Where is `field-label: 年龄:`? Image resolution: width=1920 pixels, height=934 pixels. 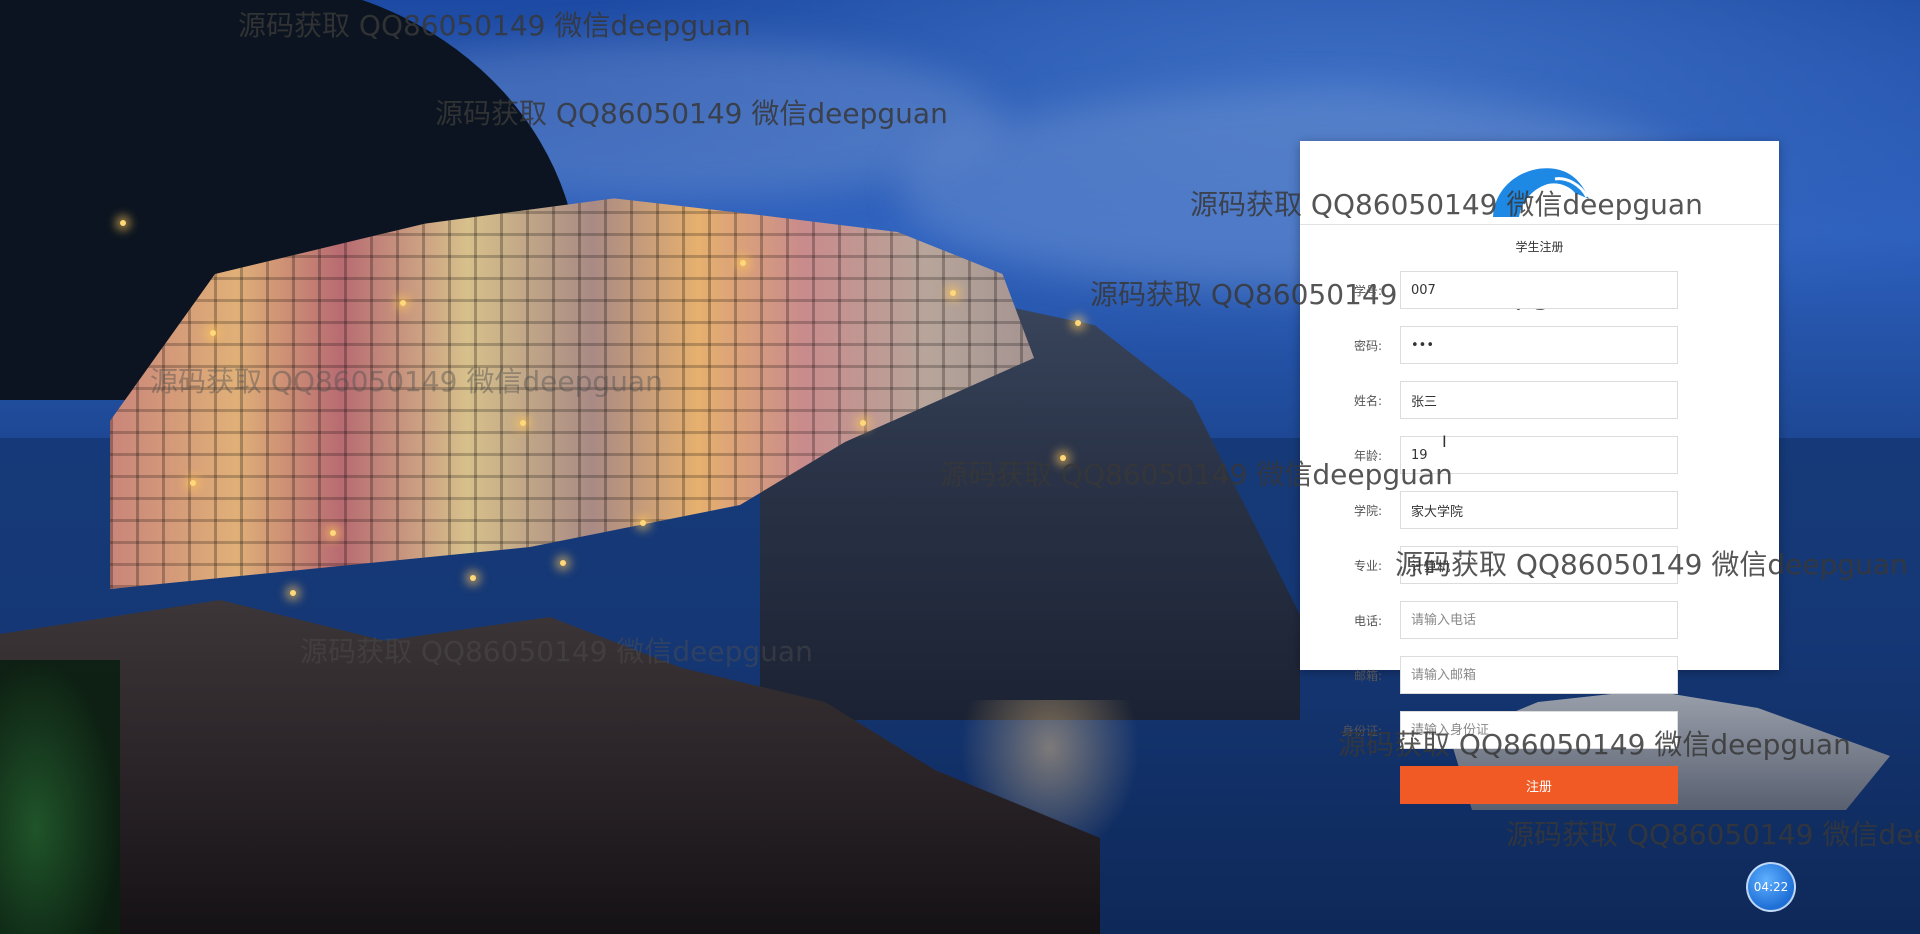
field-label: 年龄: is located at coordinates (1367, 456).